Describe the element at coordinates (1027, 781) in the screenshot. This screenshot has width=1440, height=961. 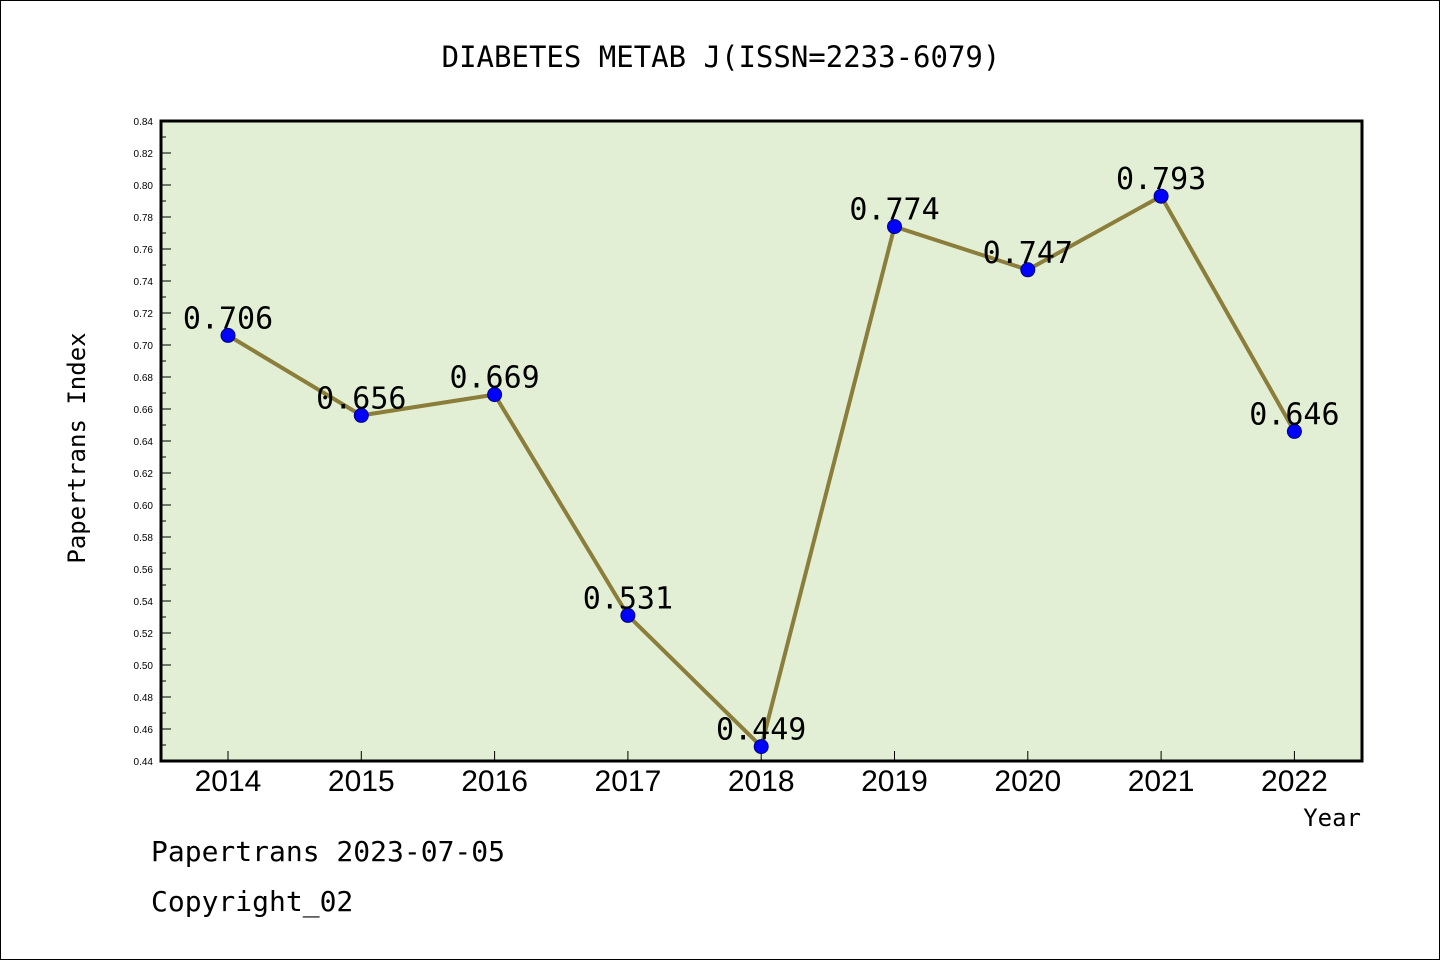
I see `x-tick-label: 2020` at that location.